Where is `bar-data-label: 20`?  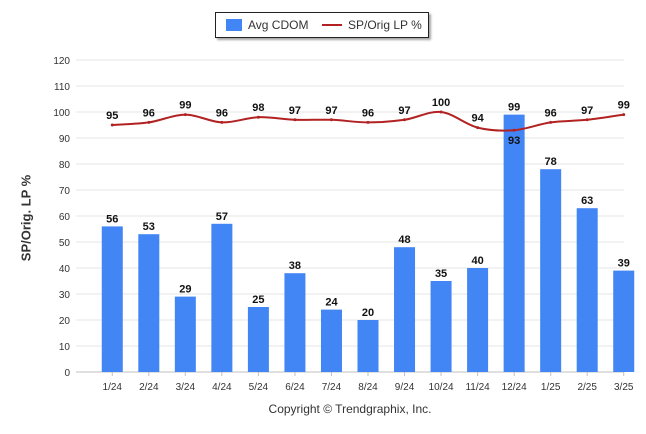 bar-data-label: 20 is located at coordinates (368, 313).